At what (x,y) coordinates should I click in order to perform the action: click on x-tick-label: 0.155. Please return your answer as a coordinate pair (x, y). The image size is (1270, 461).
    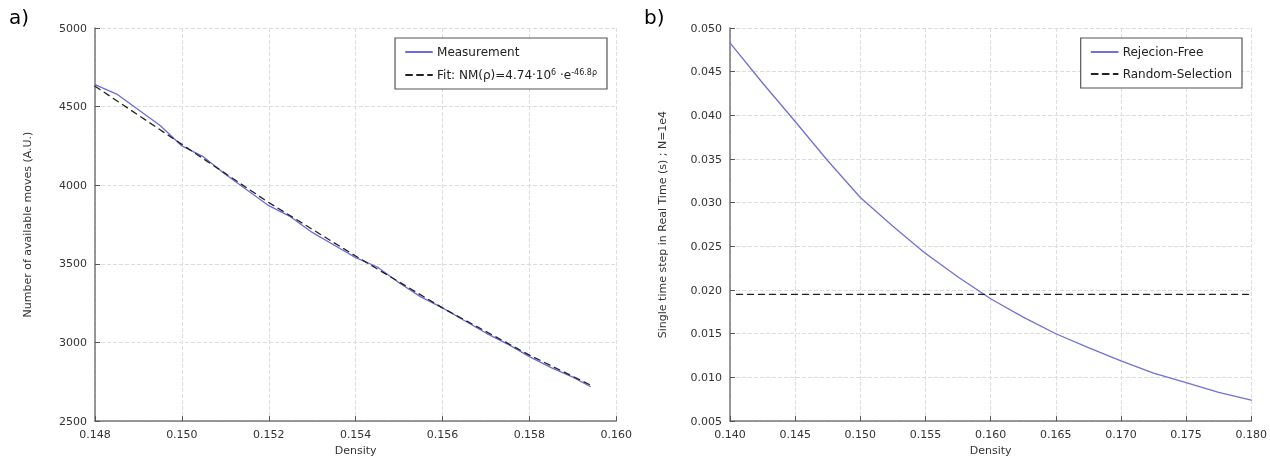
    Looking at the image, I should click on (925, 435).